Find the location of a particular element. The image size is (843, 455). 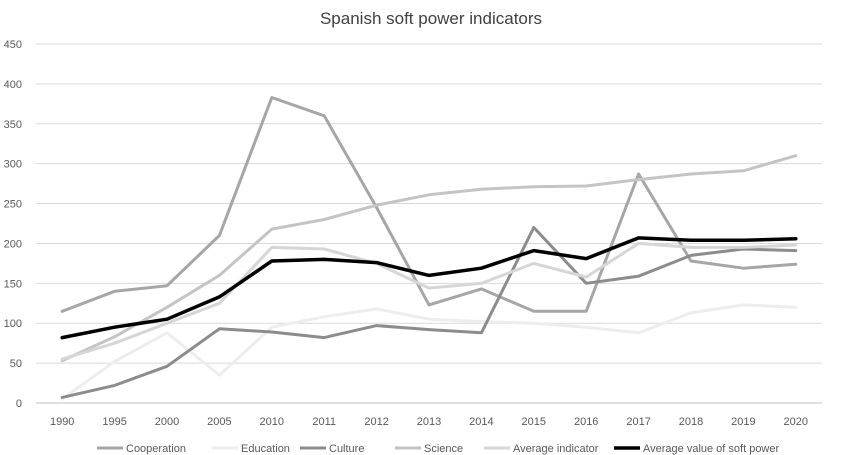

x-tick-label: 2014 is located at coordinates (481, 422).